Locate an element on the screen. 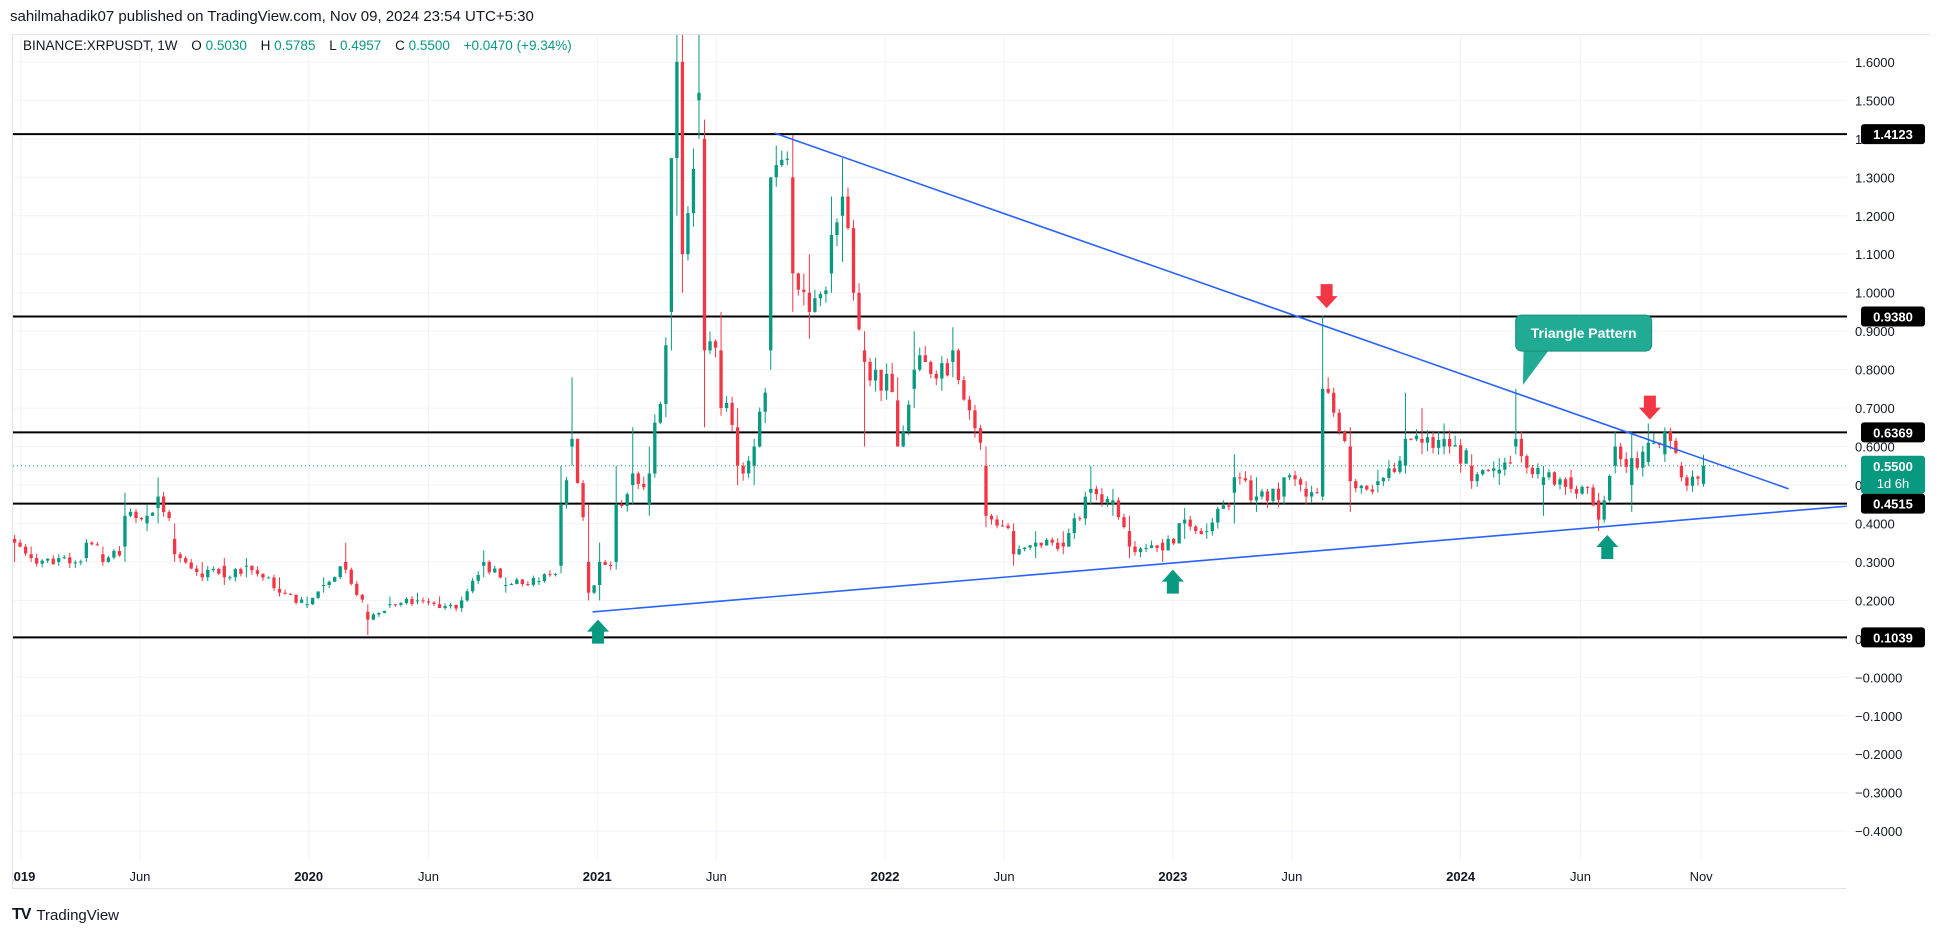  trendline-ascending-support is located at coordinates (1220, 559).